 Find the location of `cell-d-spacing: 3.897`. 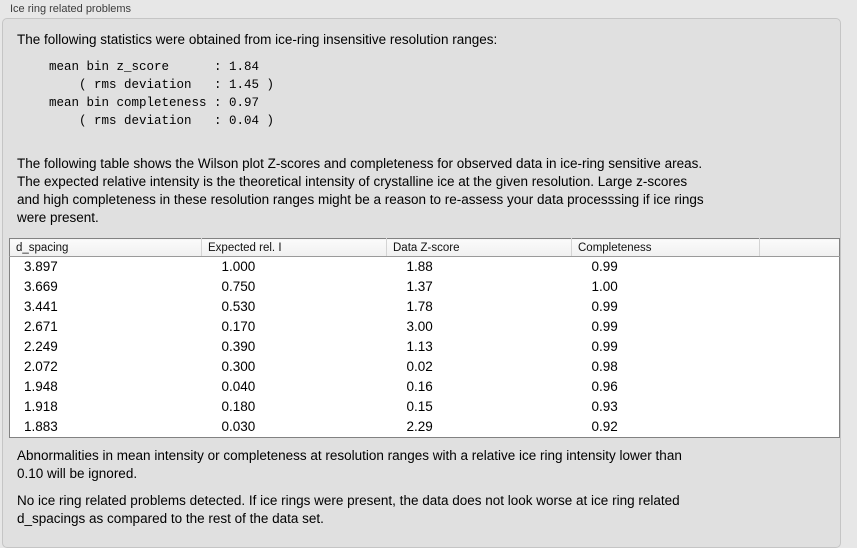

cell-d-spacing: 3.897 is located at coordinates (41, 266).